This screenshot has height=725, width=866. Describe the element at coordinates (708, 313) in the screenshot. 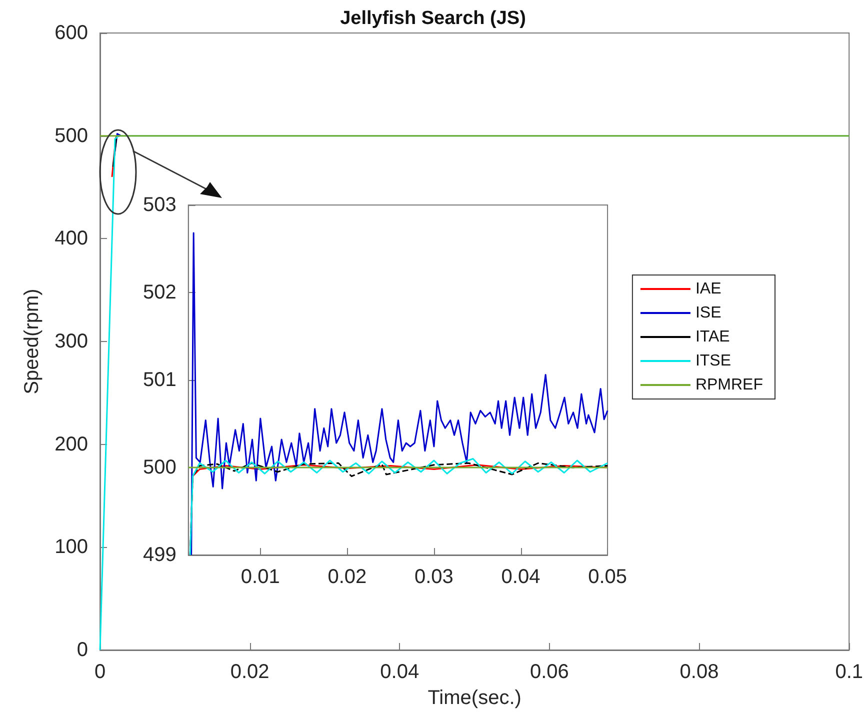

I see `legend-label: ISE` at that location.